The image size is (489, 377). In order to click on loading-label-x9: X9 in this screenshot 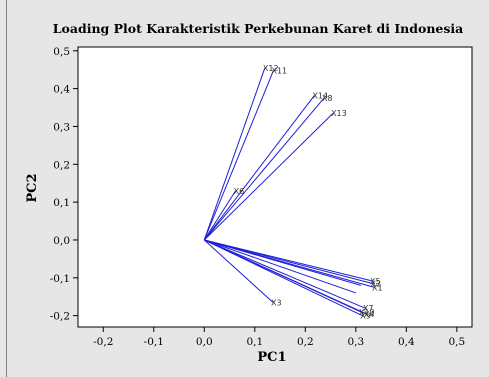, I will do `click(365, 316)`.